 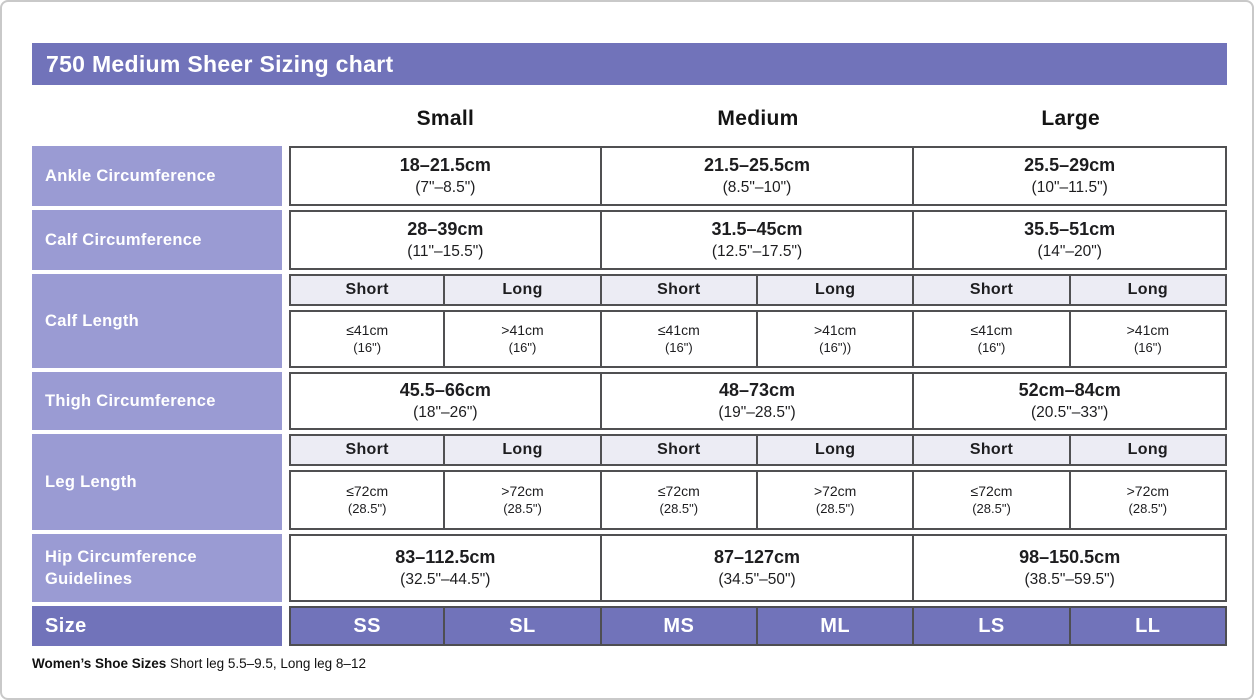 What do you see at coordinates (367, 626) in the screenshot?
I see `size-code-ss: SS` at bounding box center [367, 626].